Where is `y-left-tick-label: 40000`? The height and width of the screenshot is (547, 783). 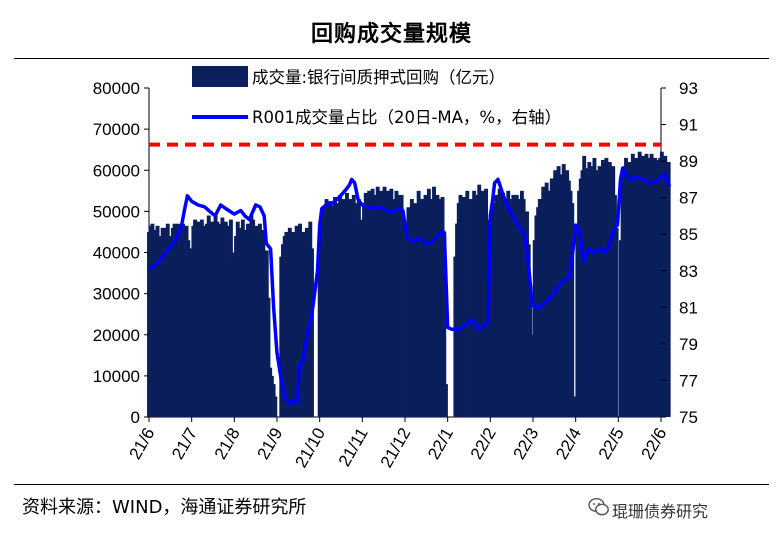
y-left-tick-label: 40000 is located at coordinates (116, 253).